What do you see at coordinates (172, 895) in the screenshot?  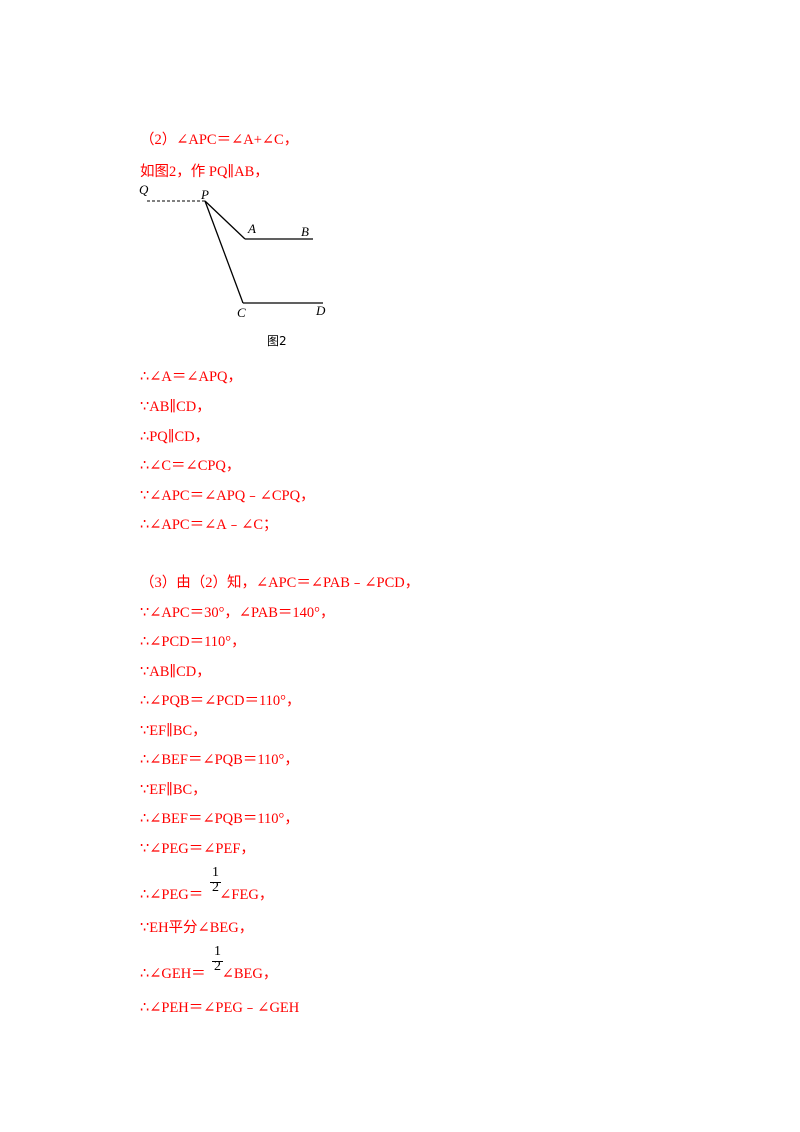 I see `fraction-line-prefix: ∴∠PEG＝` at bounding box center [172, 895].